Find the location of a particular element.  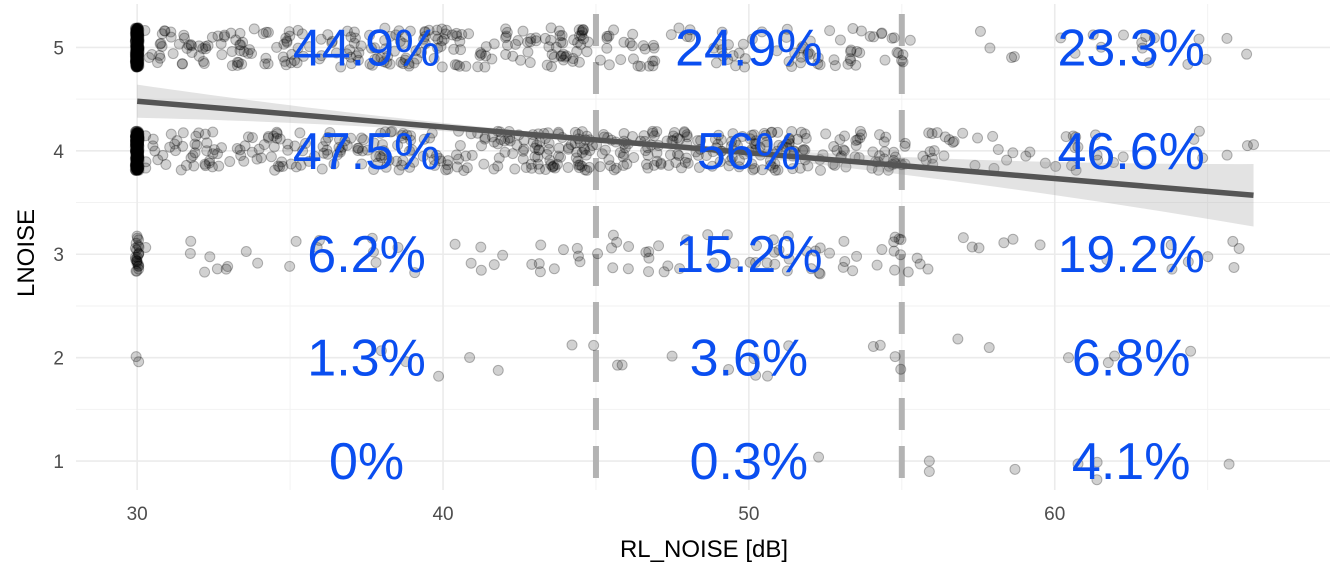

percentage-label: 1.3% is located at coordinates (366, 359).